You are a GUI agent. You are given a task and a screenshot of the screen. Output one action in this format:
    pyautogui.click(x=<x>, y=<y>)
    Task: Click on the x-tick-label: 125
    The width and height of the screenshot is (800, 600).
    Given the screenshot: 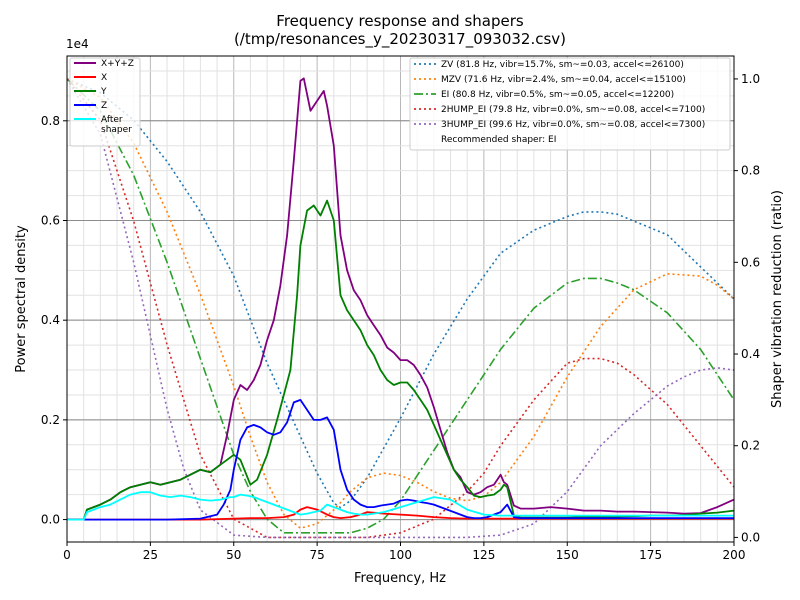 What is the action you would take?
    pyautogui.click(x=483, y=555)
    